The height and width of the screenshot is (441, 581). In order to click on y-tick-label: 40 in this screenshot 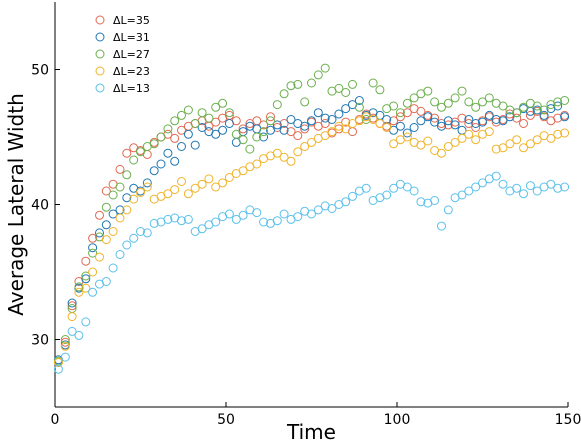, I will do `click(40, 206)`.